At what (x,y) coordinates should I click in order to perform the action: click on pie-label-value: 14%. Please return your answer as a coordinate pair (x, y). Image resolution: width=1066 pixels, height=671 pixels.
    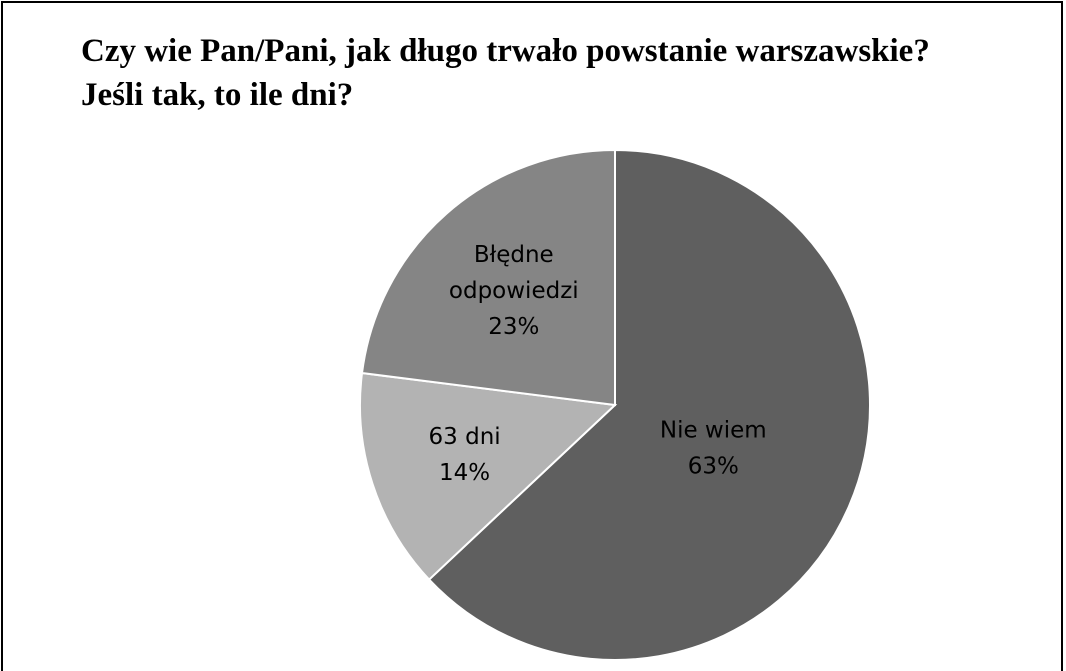
    Looking at the image, I should click on (464, 473).